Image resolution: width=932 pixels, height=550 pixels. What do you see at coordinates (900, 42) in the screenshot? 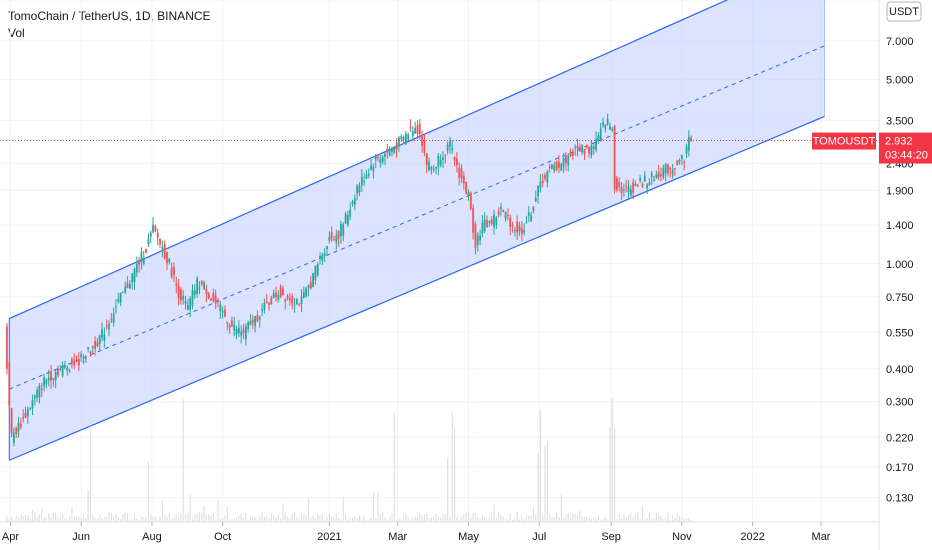
I see `price-tick-label: 7.000` at bounding box center [900, 42].